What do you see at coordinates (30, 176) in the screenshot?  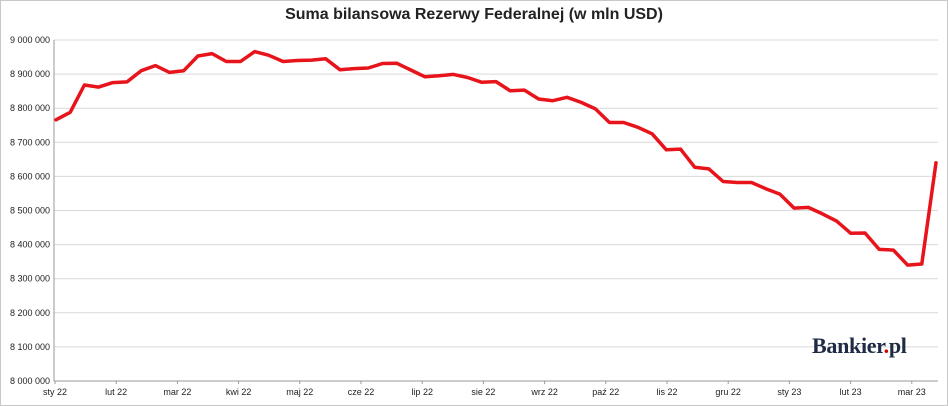 I see `y-tick-label: 8 600 000` at bounding box center [30, 176].